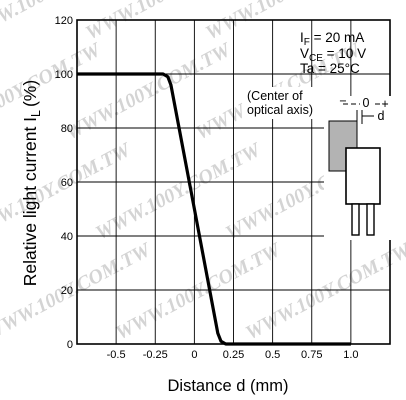 This screenshot has width=406, height=400. I want to click on x-axis-label: Distance d (mm), so click(227, 386).